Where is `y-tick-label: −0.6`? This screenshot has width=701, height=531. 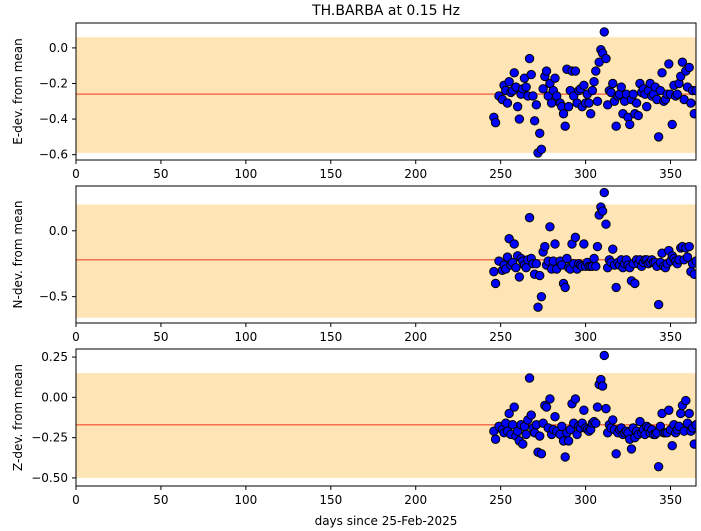 y-tick-label: −0.6 is located at coordinates (53, 155).